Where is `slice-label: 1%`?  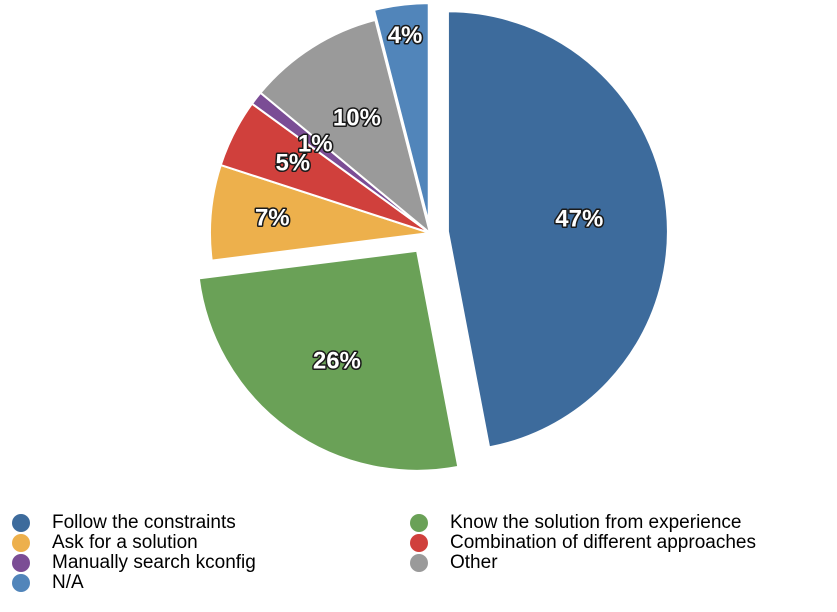
slice-label: 1% is located at coordinates (315, 144).